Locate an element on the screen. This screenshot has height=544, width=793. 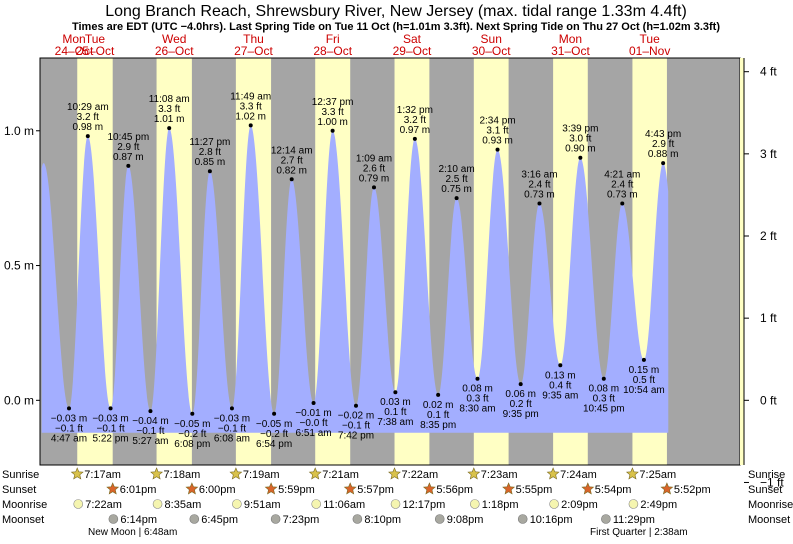
row-label-right: Moonrise is located at coordinates (770, 505).